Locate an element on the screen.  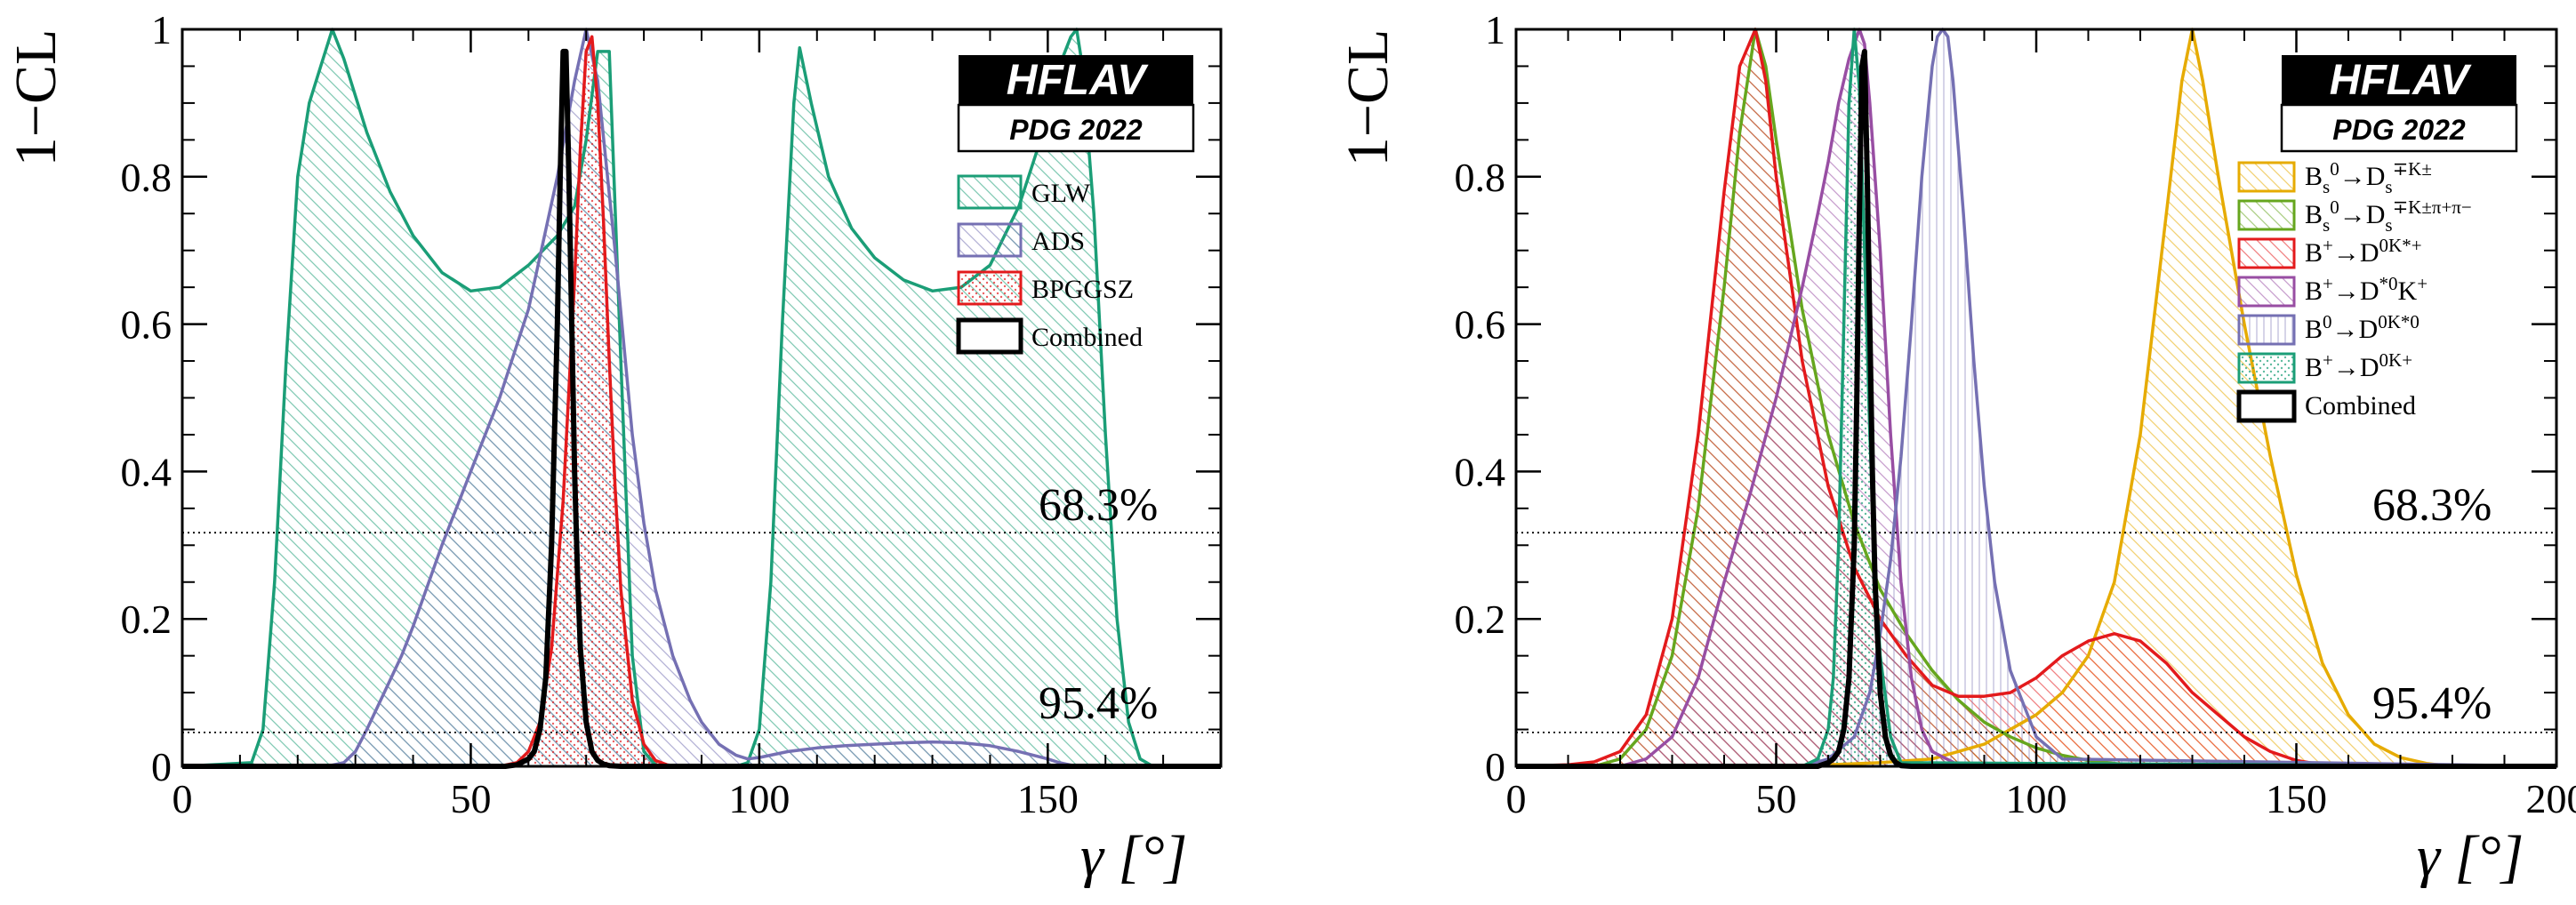
legend-label: Bs​0​→Ds​∓K​±​ is located at coordinates (2368, 177).